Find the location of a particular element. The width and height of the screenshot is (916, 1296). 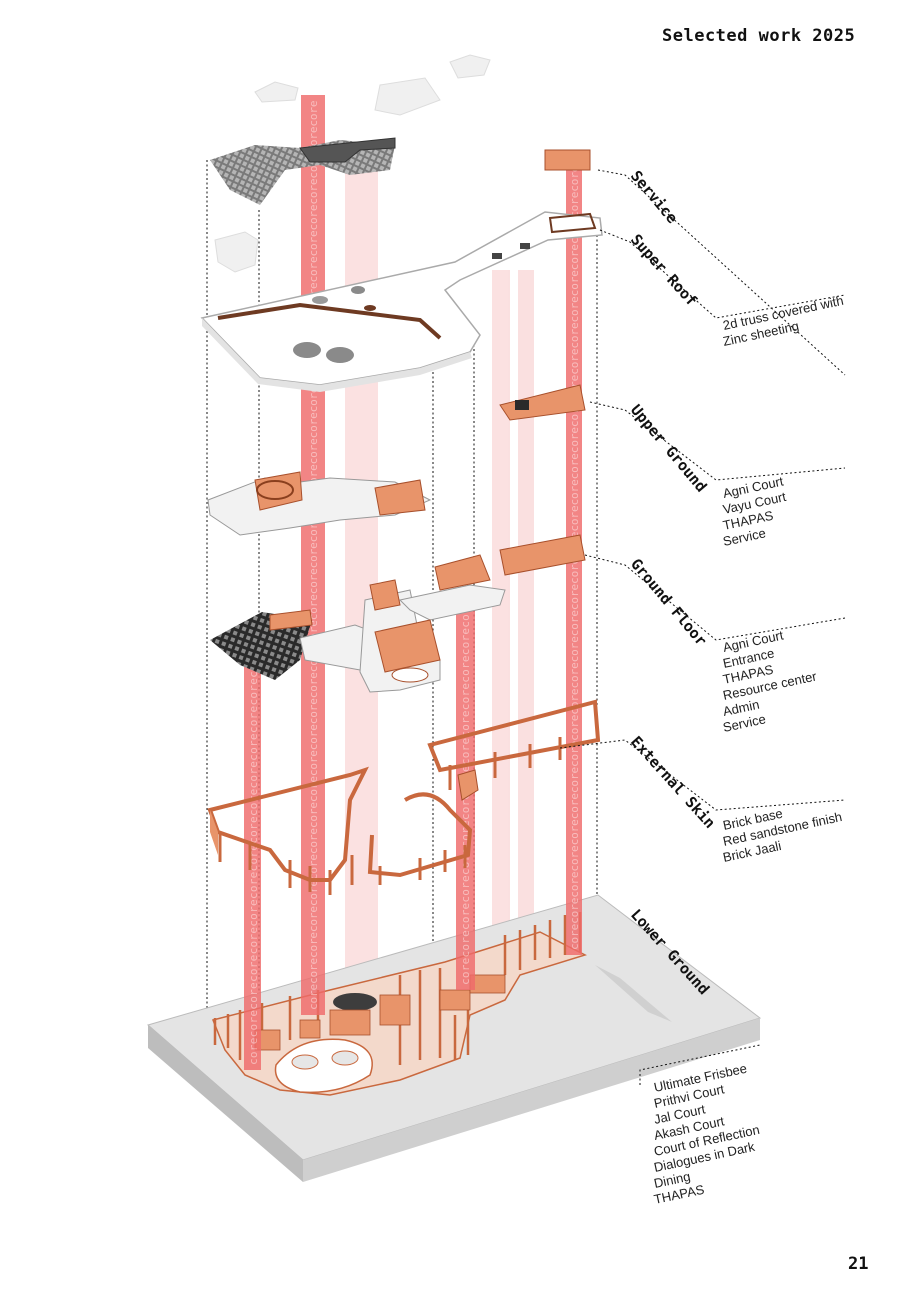

layer-description-item: Admin is located at coordinates (741, 708).